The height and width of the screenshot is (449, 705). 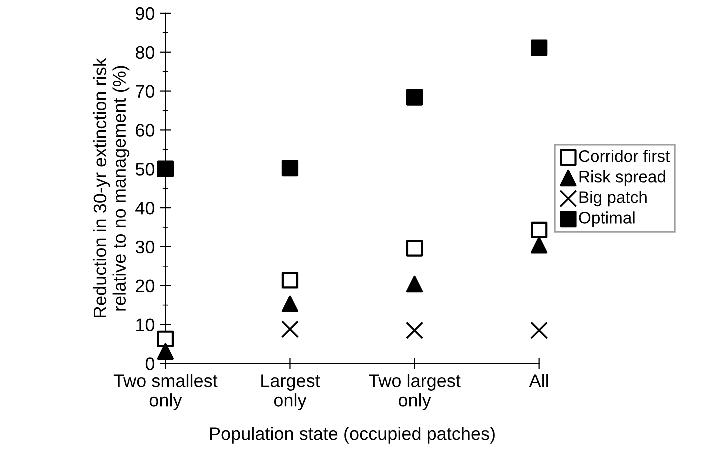 I want to click on y-tick-label: 60, so click(x=145, y=130).